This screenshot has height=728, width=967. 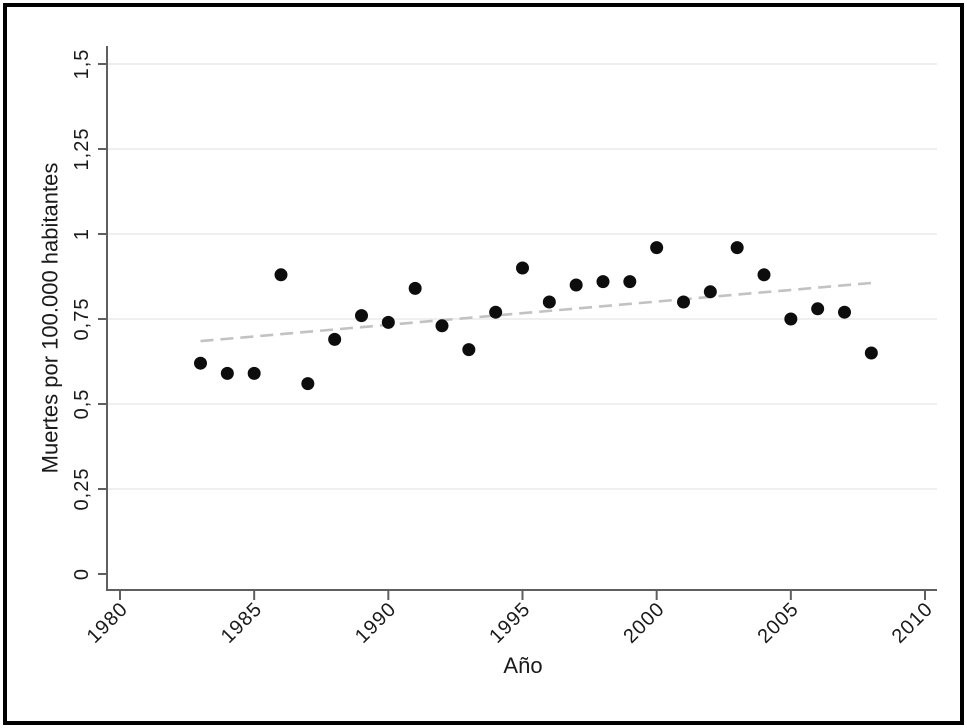 What do you see at coordinates (522, 665) in the screenshot?
I see `x-axis-title: Año` at bounding box center [522, 665].